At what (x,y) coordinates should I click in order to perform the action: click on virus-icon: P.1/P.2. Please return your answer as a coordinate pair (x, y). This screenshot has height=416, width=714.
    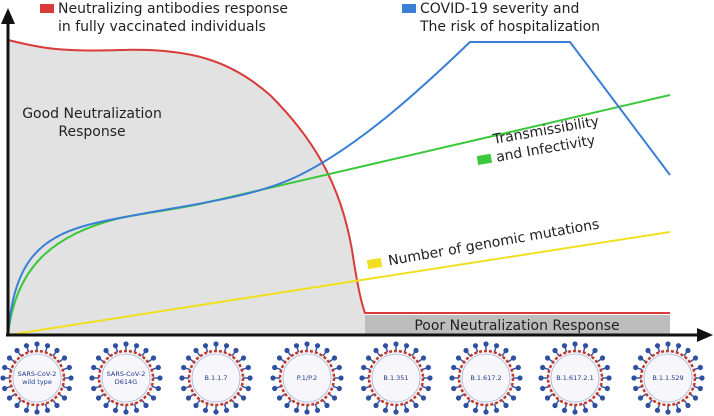
    Looking at the image, I should click on (307, 378).